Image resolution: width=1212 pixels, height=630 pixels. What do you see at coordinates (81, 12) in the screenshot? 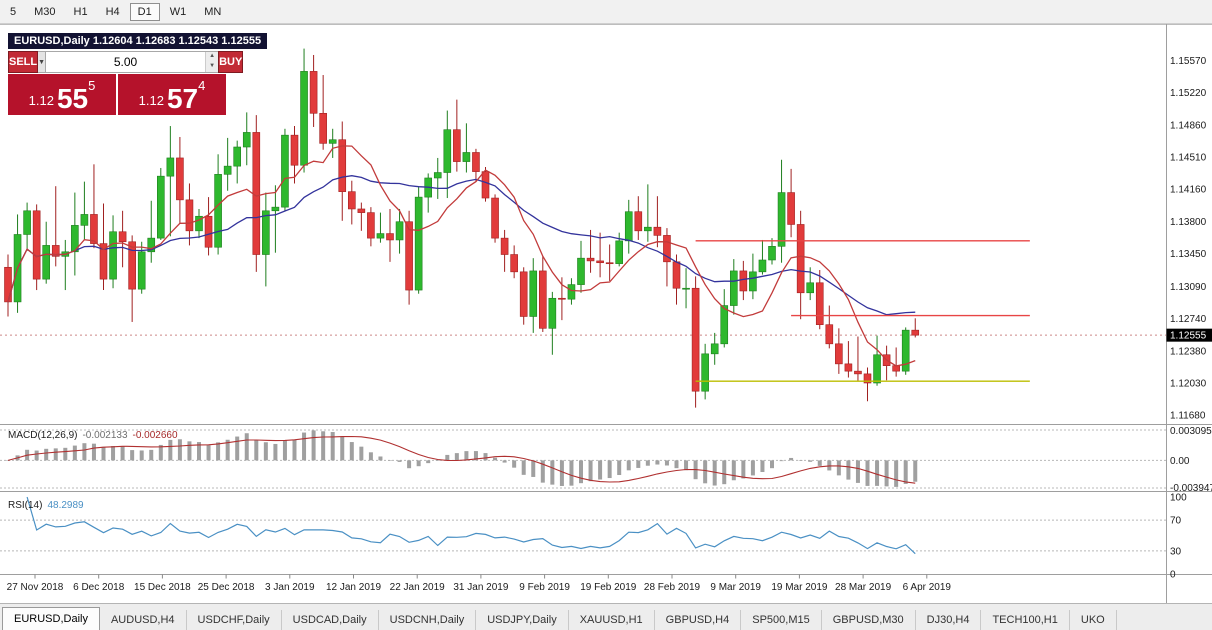
I see `timeframe-button-h1: H1` at bounding box center [81, 12].